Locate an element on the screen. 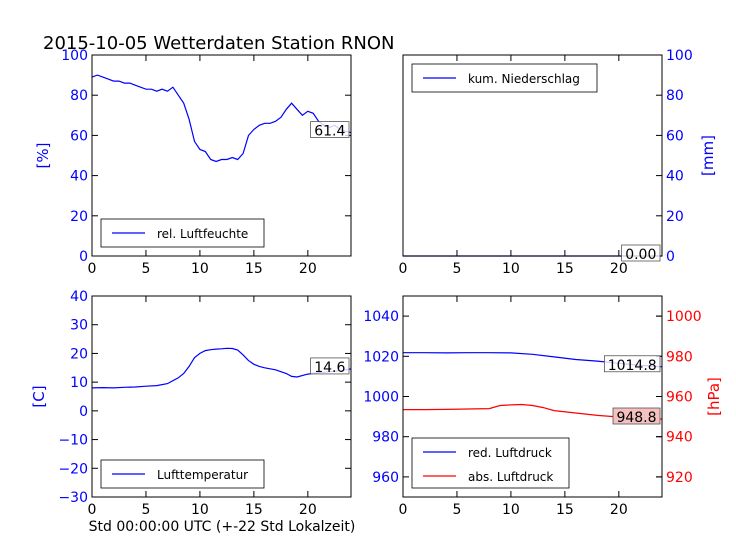 The height and width of the screenshot is (556, 736). humidity-axes-frame is located at coordinates (221, 155).